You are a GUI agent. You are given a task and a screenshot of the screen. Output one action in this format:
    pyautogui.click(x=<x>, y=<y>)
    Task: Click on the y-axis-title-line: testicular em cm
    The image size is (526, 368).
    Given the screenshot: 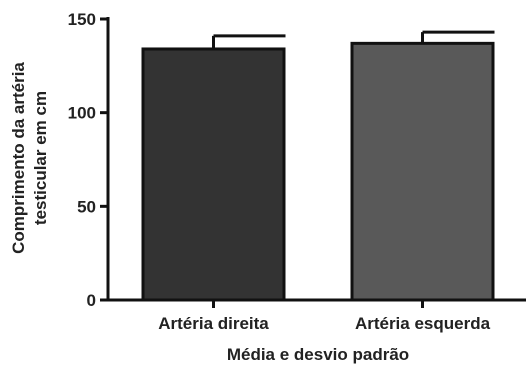 What is the action you would take?
    pyautogui.click(x=40, y=158)
    